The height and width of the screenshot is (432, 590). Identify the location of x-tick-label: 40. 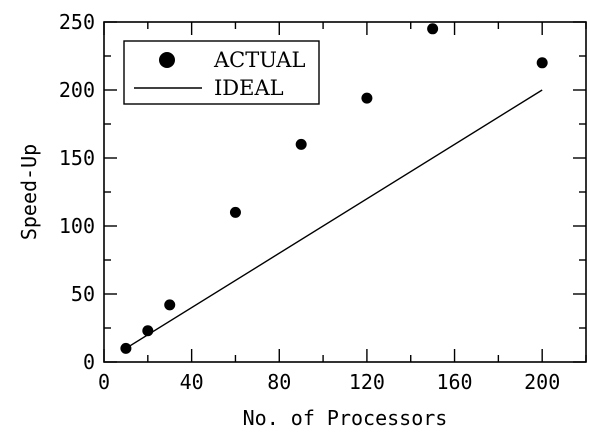
(192, 382).